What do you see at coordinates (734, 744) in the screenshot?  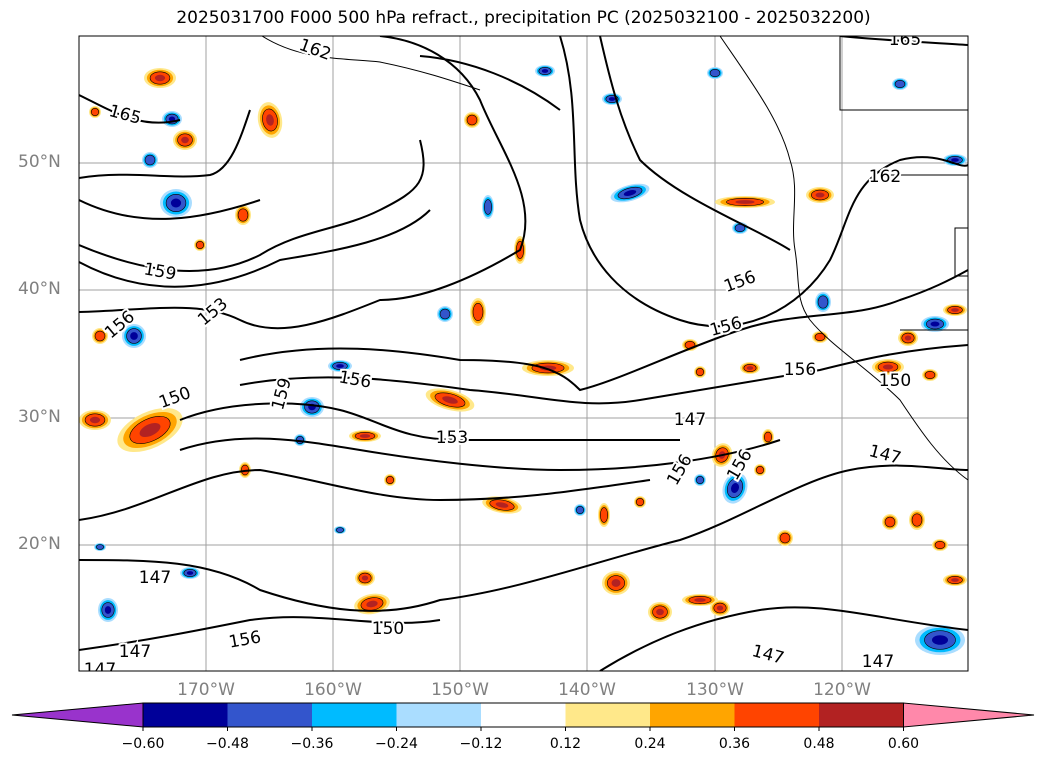 I see `colorbar-tick-label: 0.36` at bounding box center [734, 744].